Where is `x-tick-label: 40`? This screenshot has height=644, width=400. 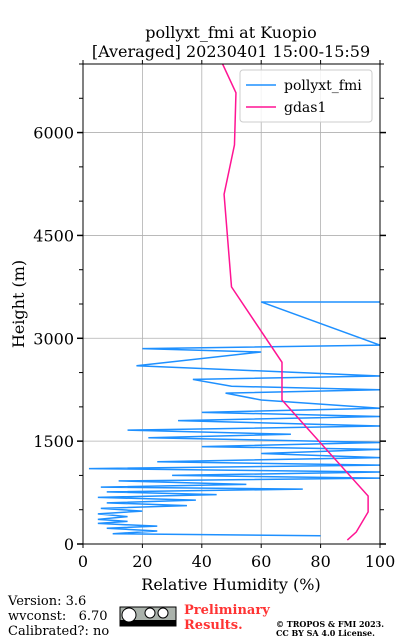
x-tick-label: 40 is located at coordinates (202, 561).